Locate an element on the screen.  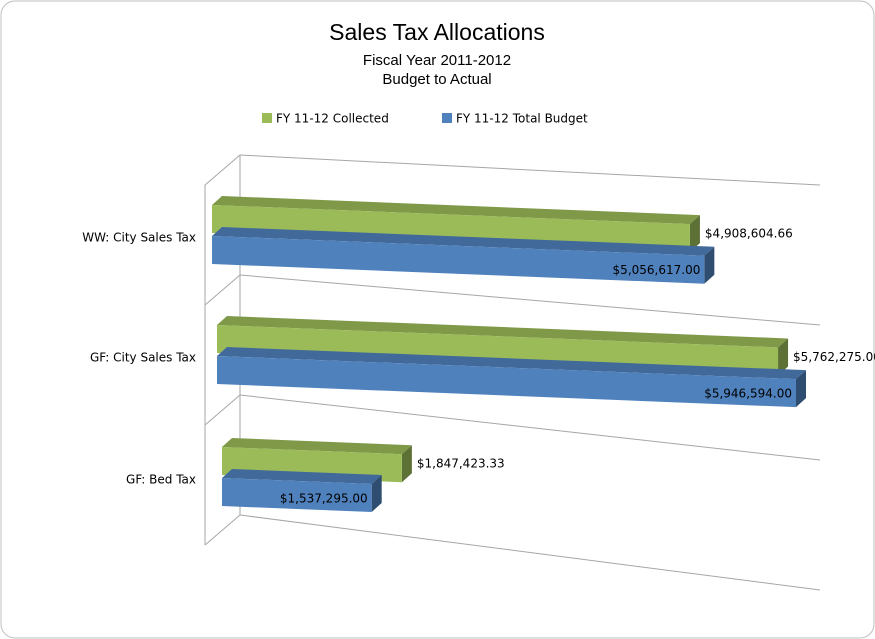
y-tick-label: GF: Bed Tax is located at coordinates (161, 480).